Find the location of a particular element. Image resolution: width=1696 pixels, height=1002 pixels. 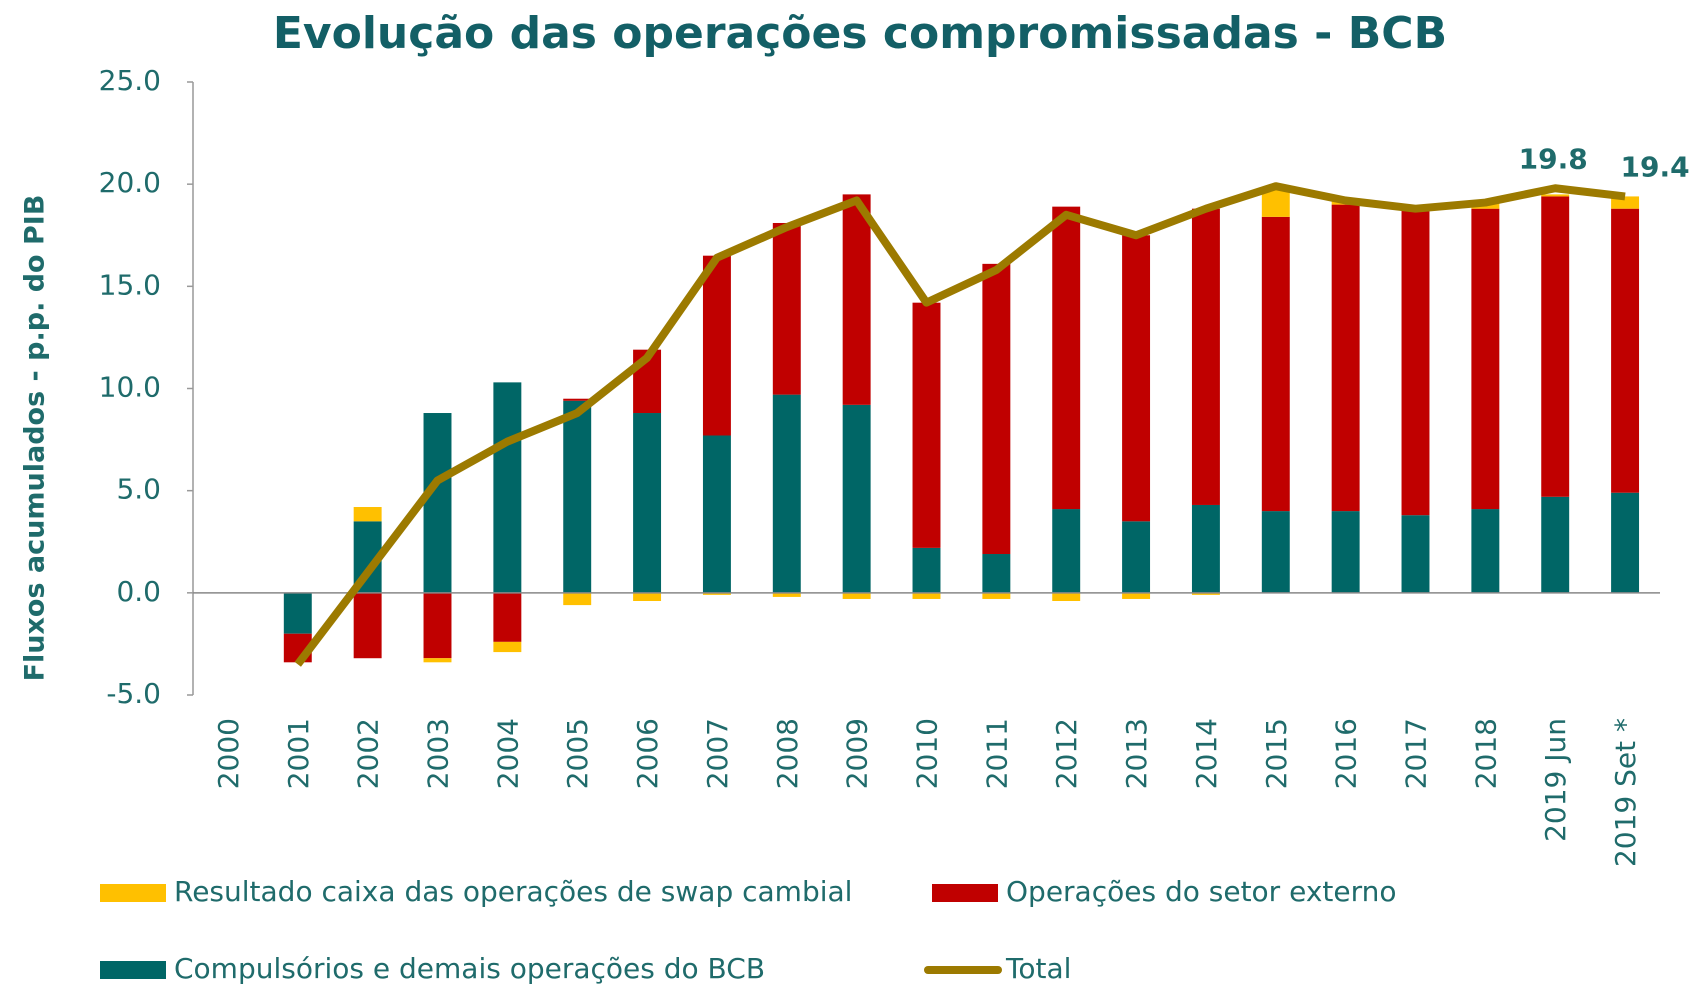

legend-label: Operações do setor externo is located at coordinates (1201, 891).